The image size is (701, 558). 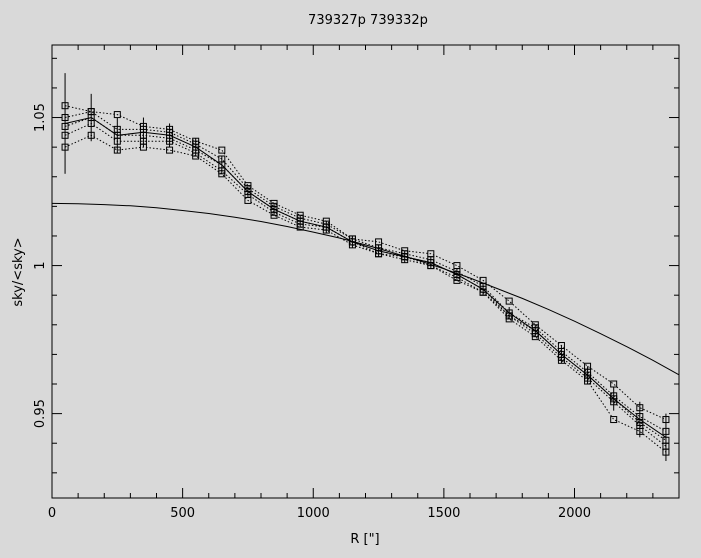 I want to click on x-axis-label: R ["], so click(x=364, y=539).